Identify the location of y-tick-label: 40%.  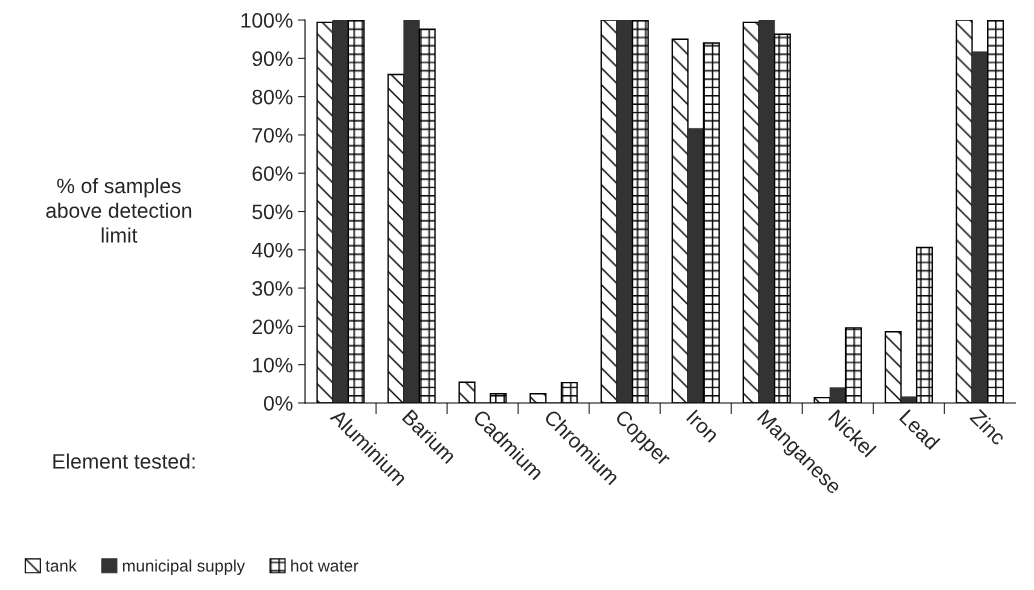
(272, 250).